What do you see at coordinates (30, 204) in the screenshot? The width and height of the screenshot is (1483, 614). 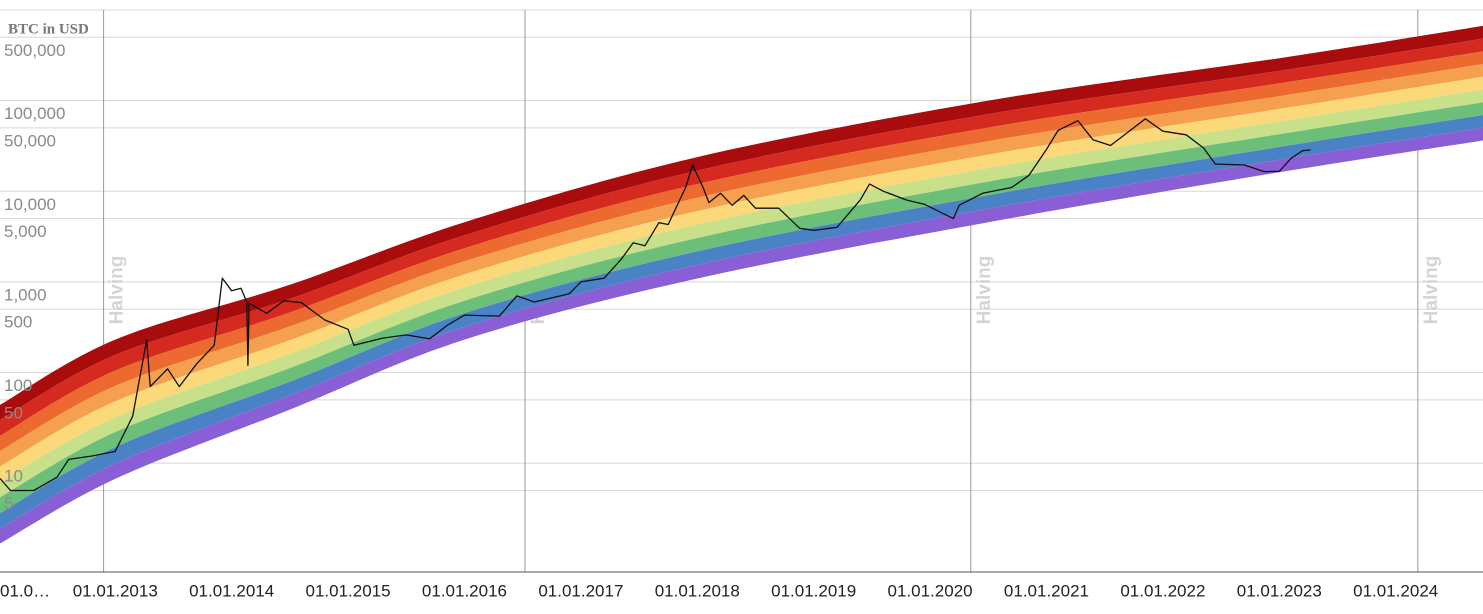 I see `y-tick-label: 10,000` at bounding box center [30, 204].